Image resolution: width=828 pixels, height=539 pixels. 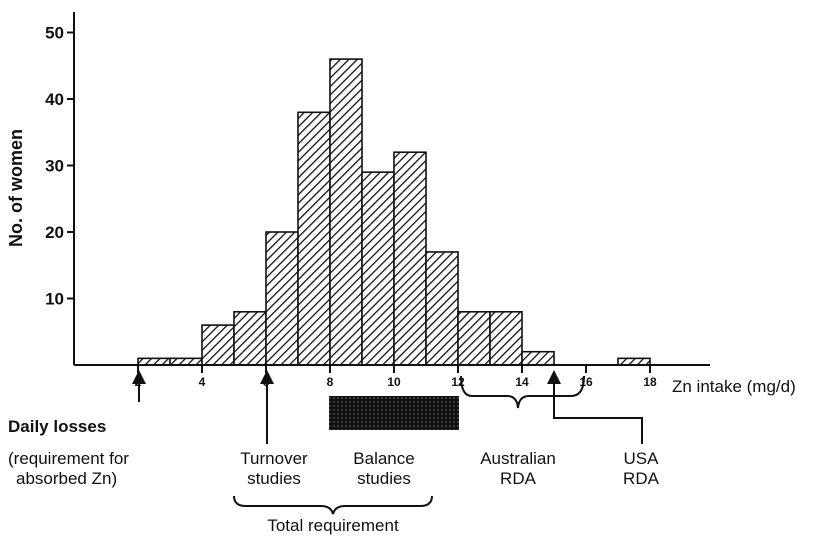 I want to click on y-axis-ticks: 10 20 30 40 50, so click(x=59, y=166).